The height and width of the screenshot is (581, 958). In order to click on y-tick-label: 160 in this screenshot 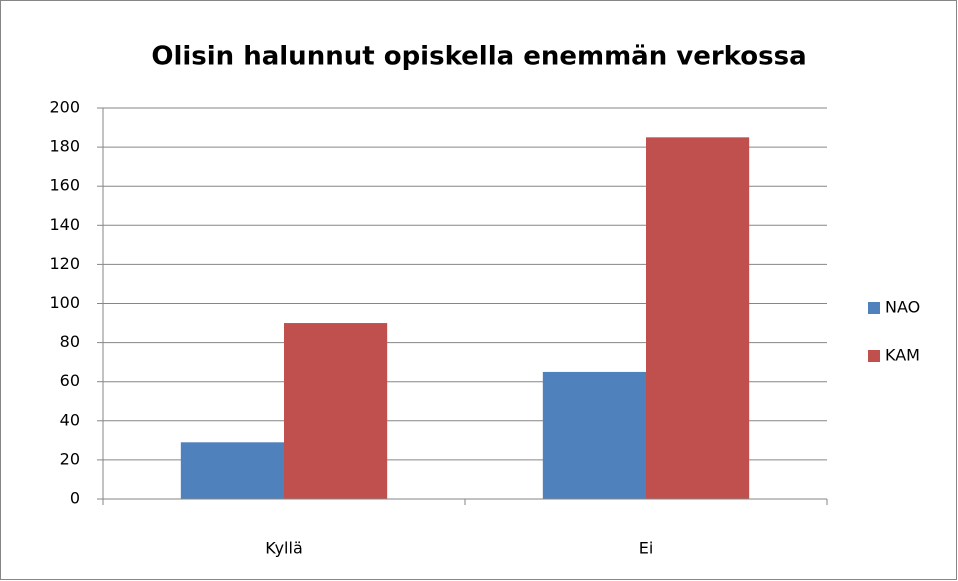, I will do `click(64, 185)`.